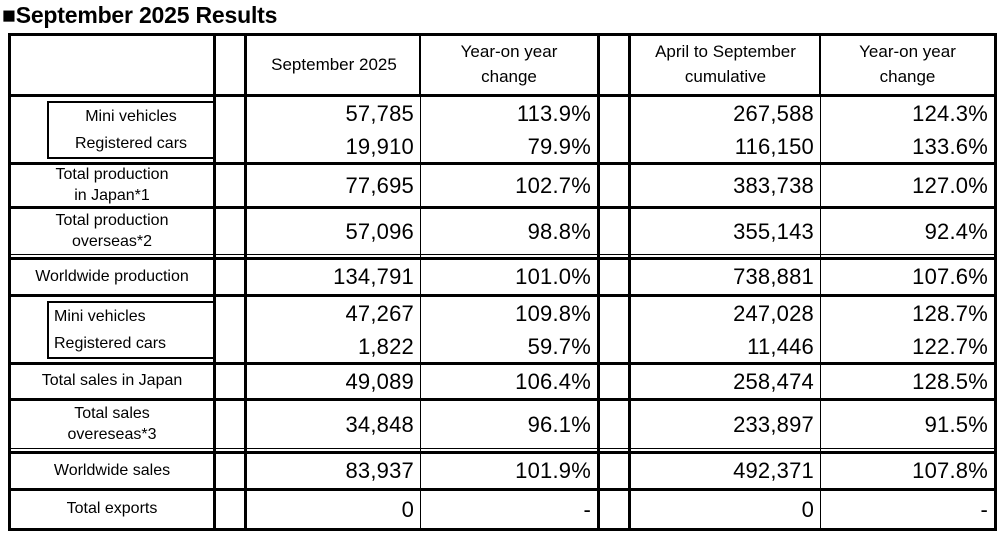  Describe the element at coordinates (587, 509) in the screenshot. I see `value-yoy-change: -` at that location.